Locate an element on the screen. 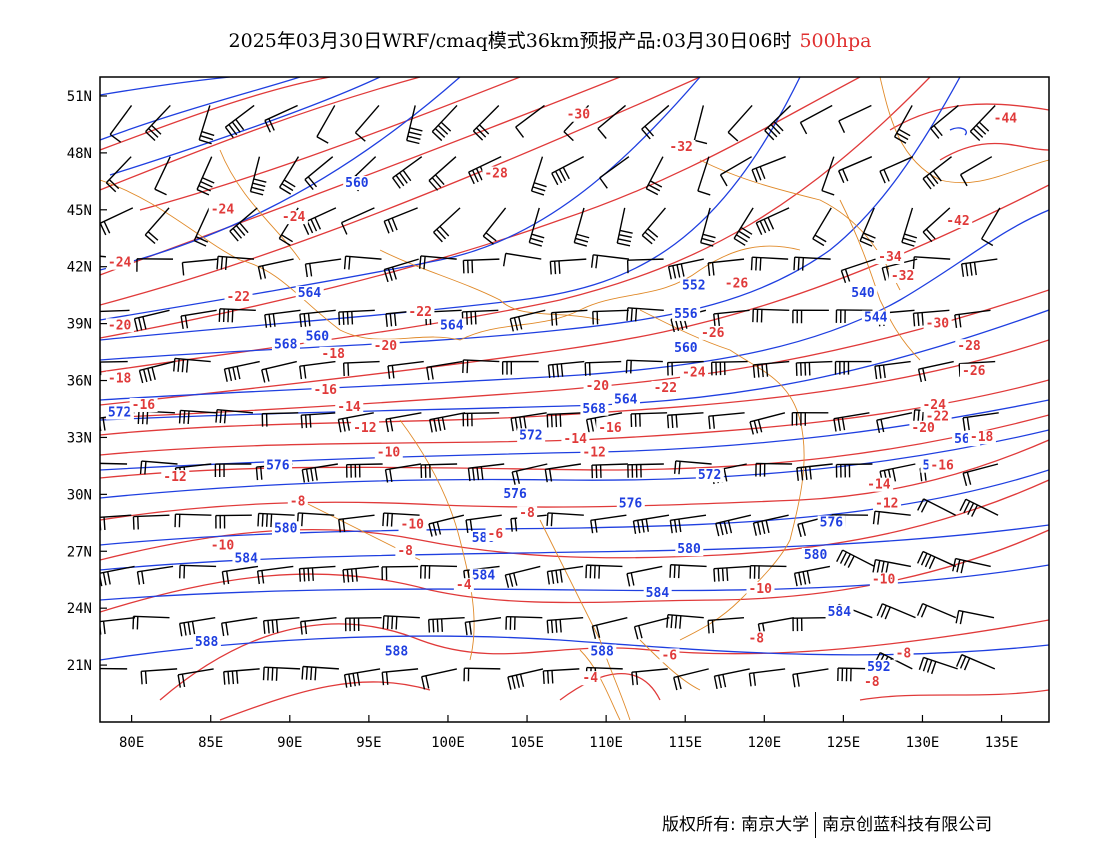 The height and width of the screenshot is (850, 1100). lon-tick-label: 90E is located at coordinates (289, 743).